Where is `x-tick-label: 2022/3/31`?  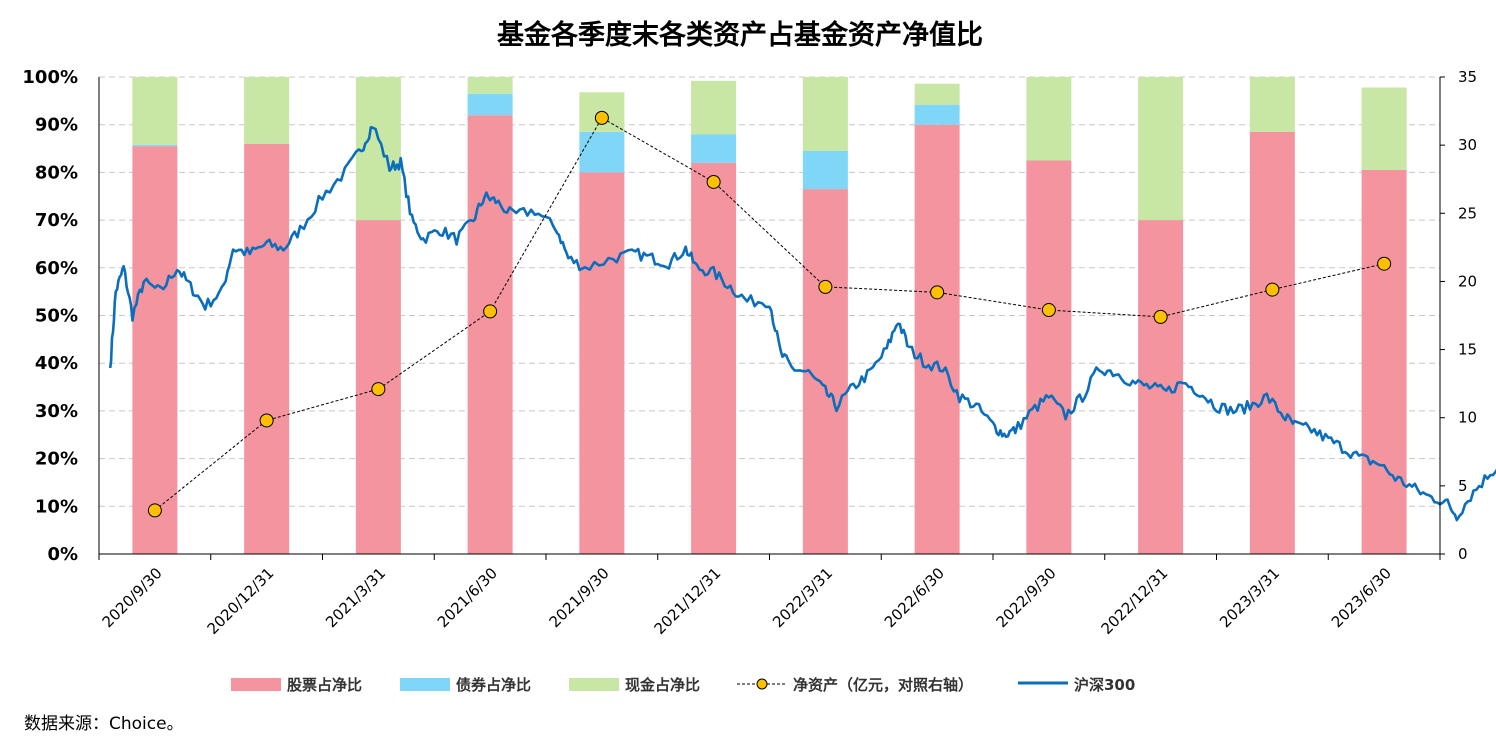 x-tick-label: 2022/3/31 is located at coordinates (802, 597).